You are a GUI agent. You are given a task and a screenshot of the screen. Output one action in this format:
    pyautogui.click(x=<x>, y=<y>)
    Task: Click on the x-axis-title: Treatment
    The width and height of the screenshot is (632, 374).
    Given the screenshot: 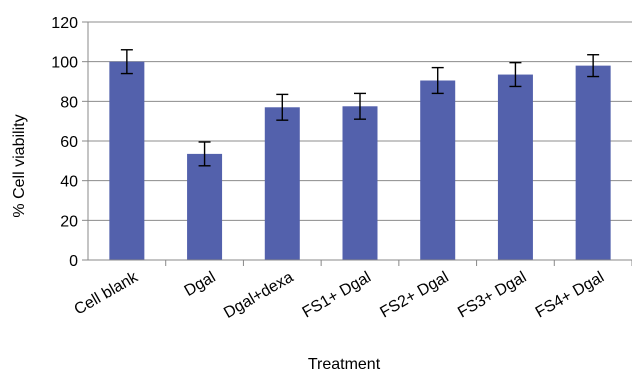 What is the action you would take?
    pyautogui.click(x=344, y=364)
    